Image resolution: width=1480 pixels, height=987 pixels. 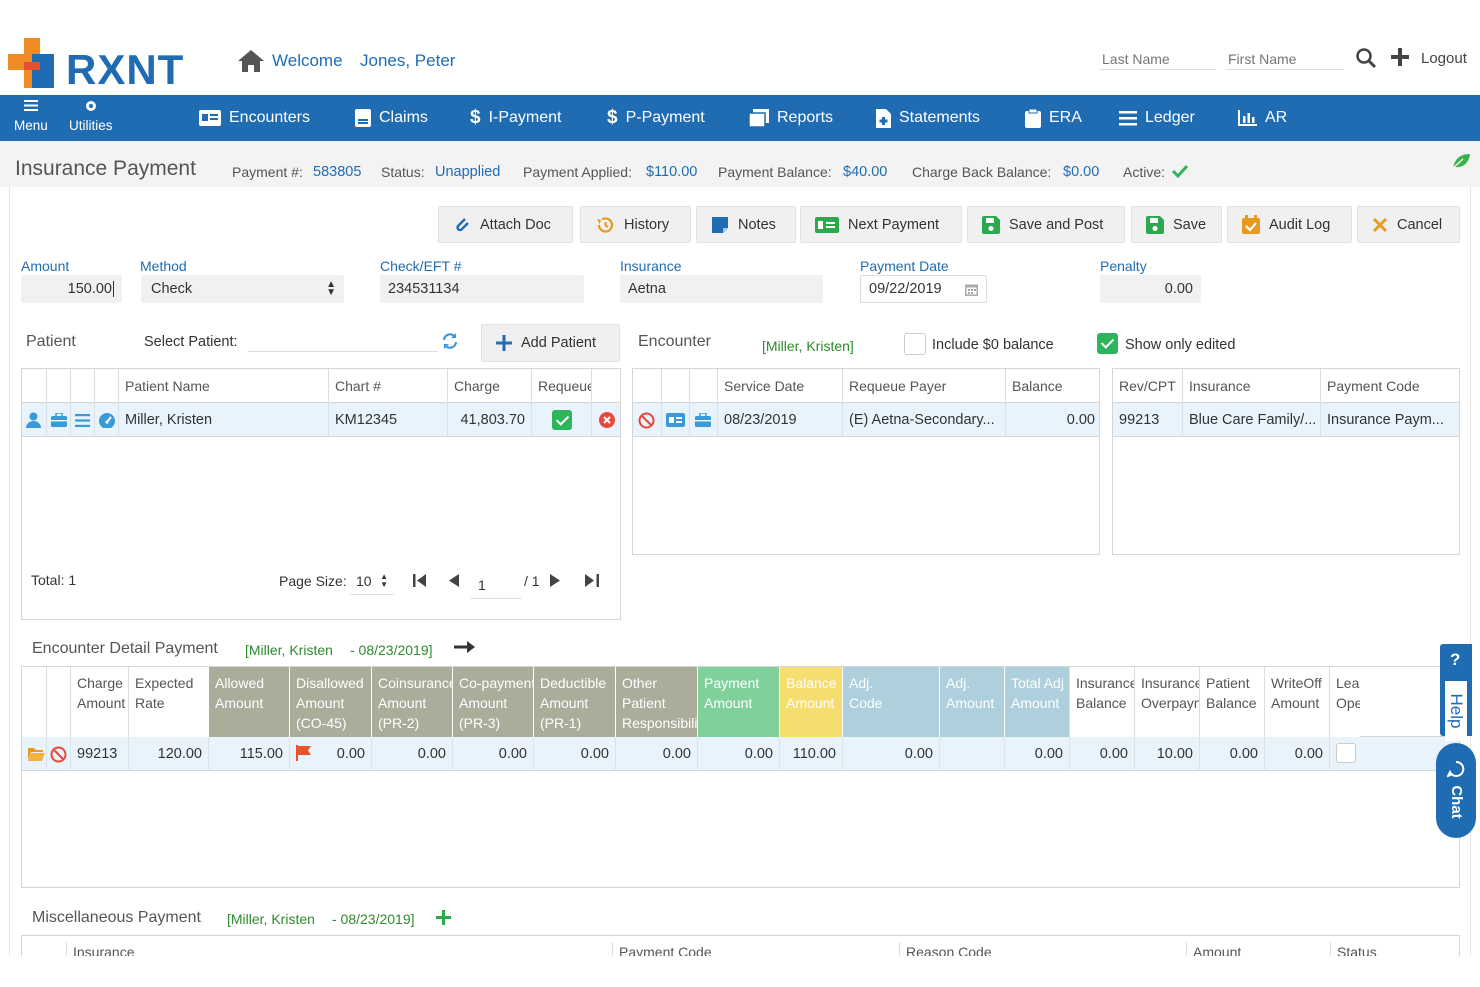 What do you see at coordinates (304, 753) in the screenshot?
I see `flag-icon` at bounding box center [304, 753].